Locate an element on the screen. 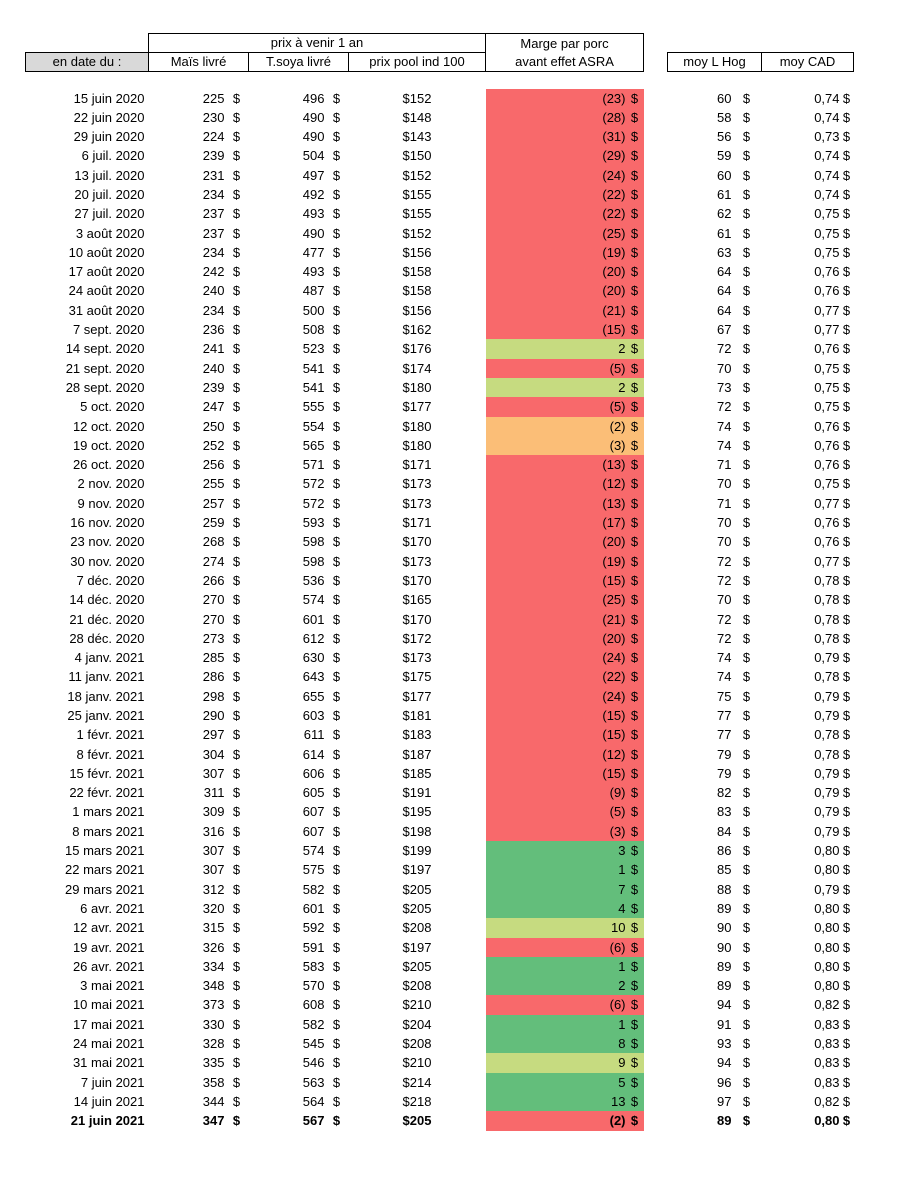 Image resolution: width=910 pixels, height=1202 pixels. mais-cell-value: 237 is located at coordinates (213, 214).